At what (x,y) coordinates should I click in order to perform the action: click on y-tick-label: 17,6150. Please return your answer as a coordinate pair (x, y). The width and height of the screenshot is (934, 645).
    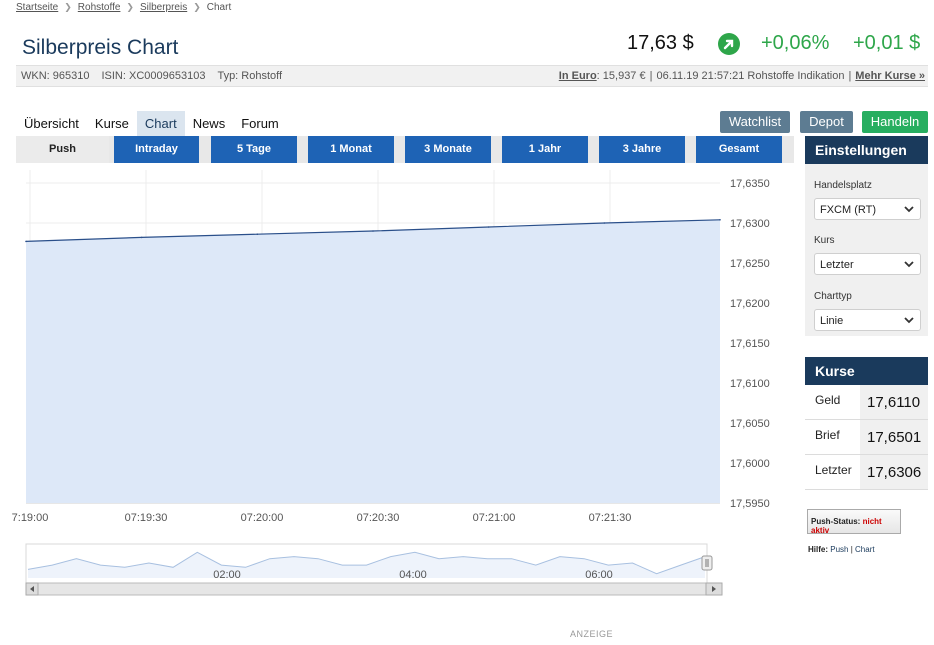
    Looking at the image, I should click on (750, 344).